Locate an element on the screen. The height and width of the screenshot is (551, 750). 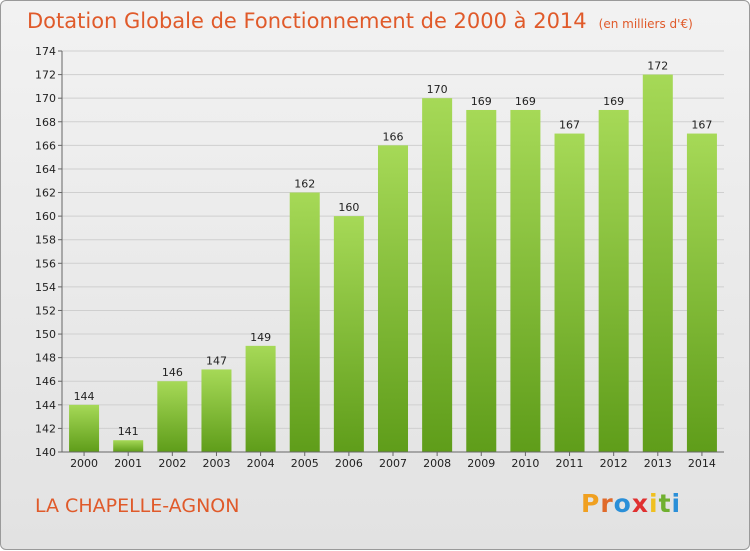
logo-letter: r is located at coordinates (607, 503).